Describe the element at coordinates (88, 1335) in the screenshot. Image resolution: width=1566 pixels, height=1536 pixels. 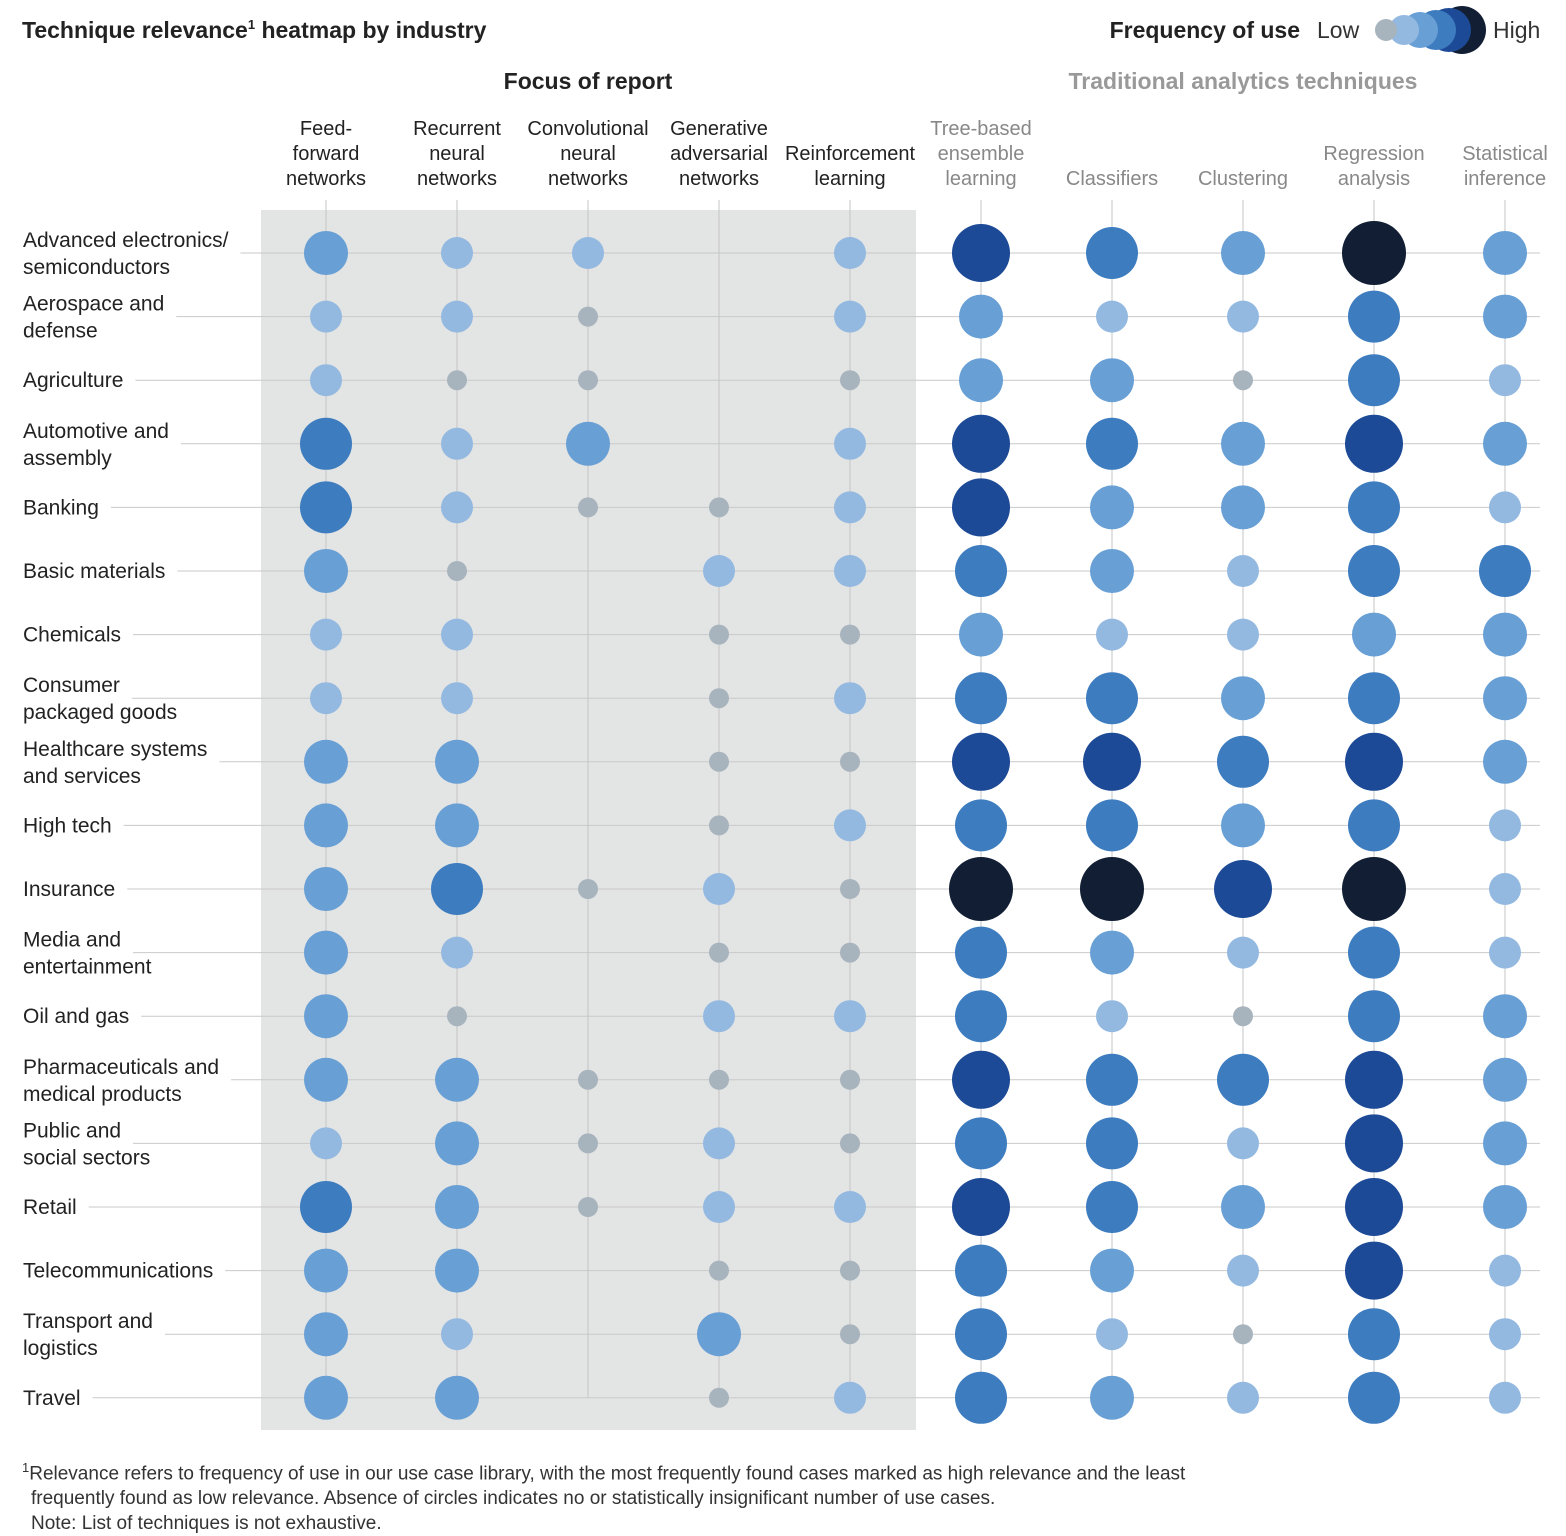
I see `row-label-17: Transport and logistics` at that location.